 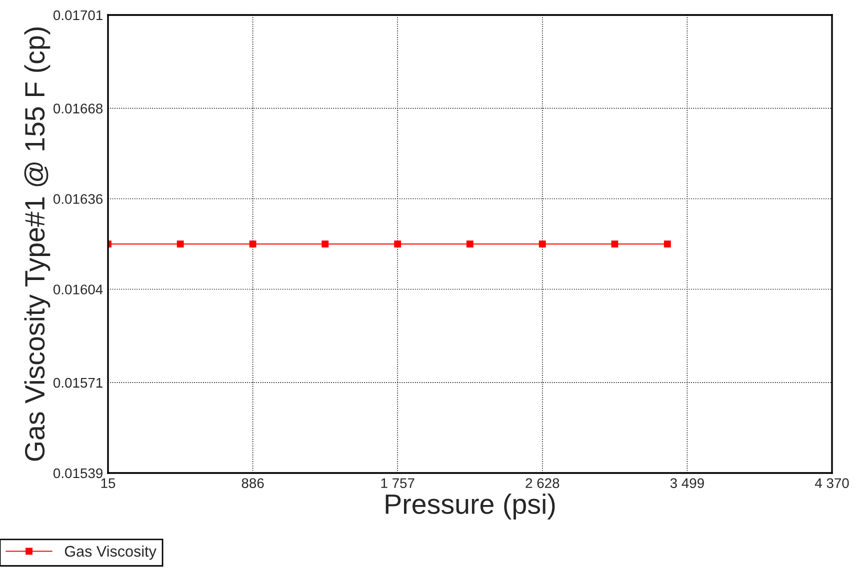 I want to click on x-axis-title: Pressure (psi), so click(x=470, y=507).